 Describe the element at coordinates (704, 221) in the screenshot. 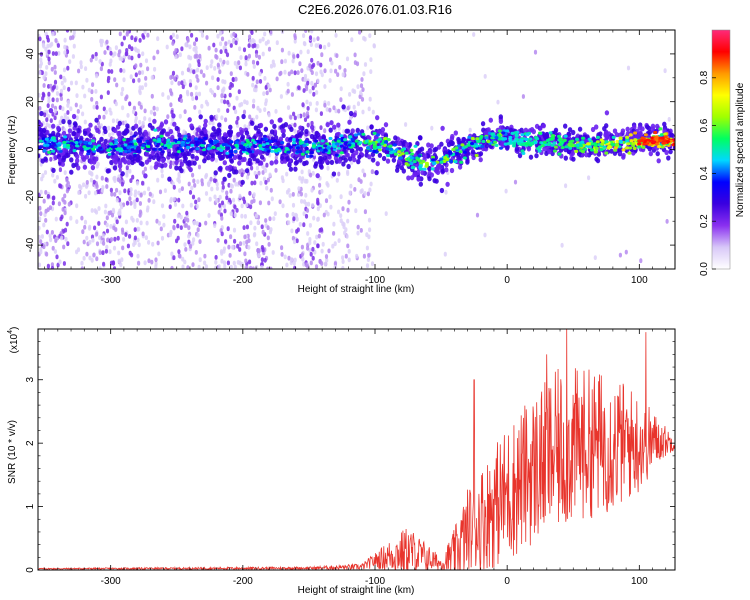

I see `colorbar-tick-label: 0.2` at that location.